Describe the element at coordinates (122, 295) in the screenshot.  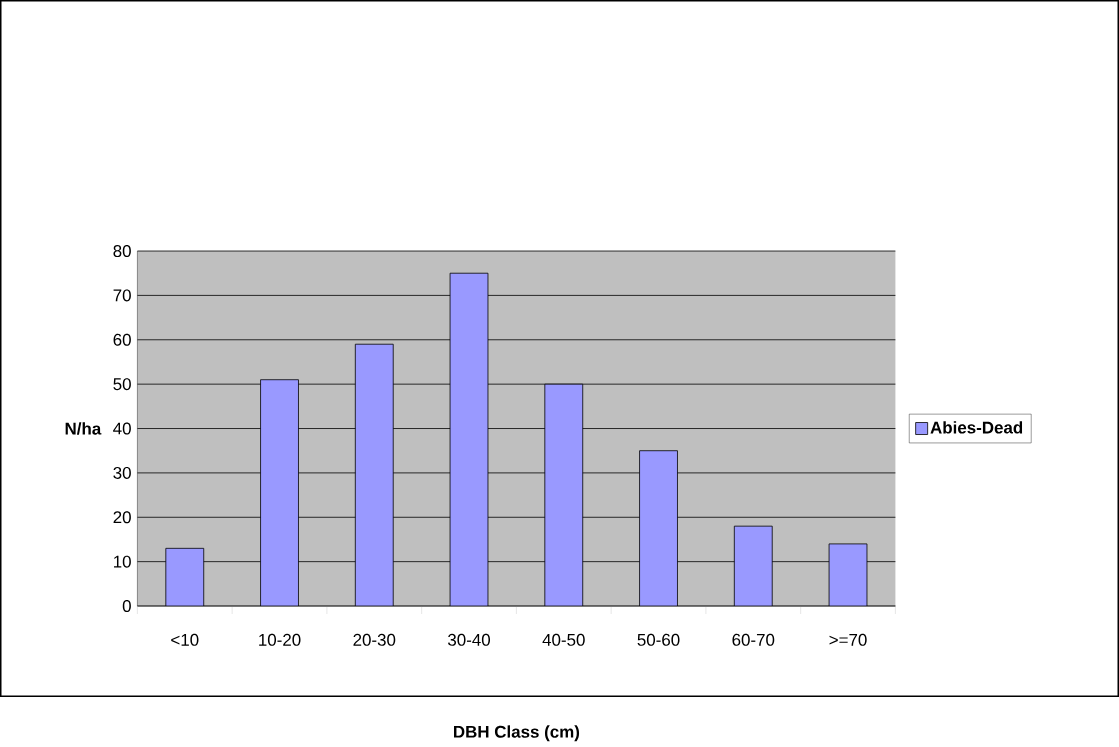
I see `y-tick-label: 70` at that location.